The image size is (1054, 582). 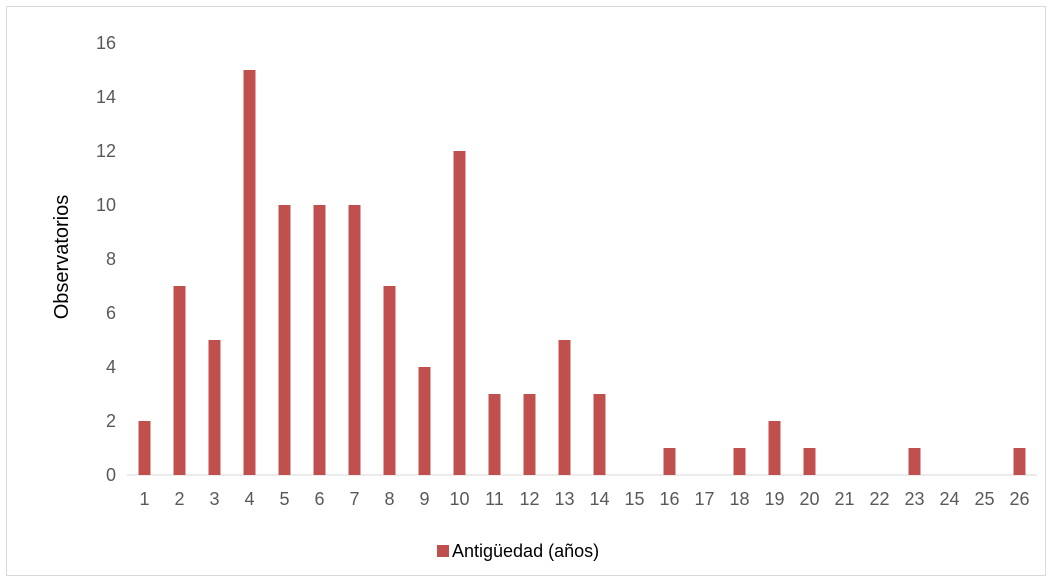 What do you see at coordinates (106, 151) in the screenshot?
I see `y-tick-label: 12` at bounding box center [106, 151].